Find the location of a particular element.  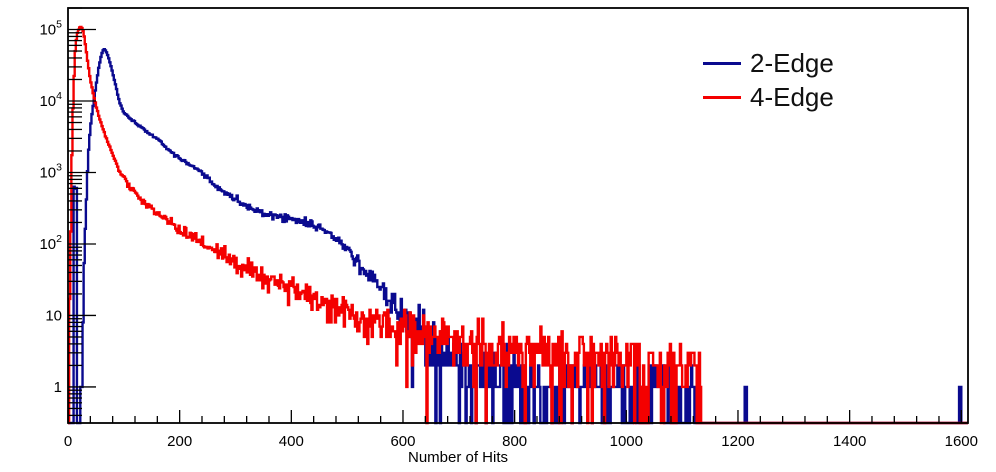

legend-label-4-edge: 4-Edge is located at coordinates (792, 97).